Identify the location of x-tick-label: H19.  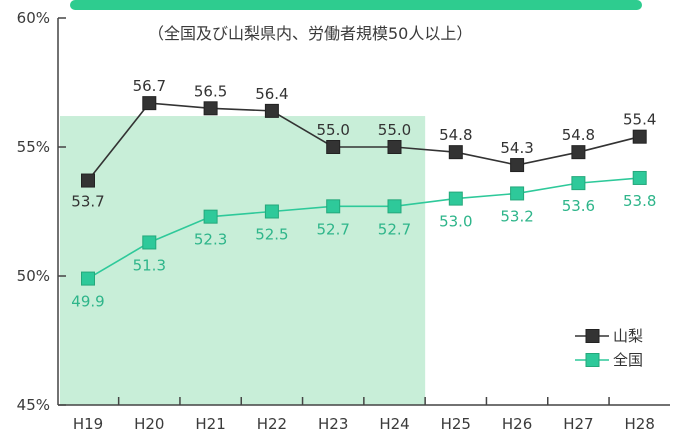
(88, 424).